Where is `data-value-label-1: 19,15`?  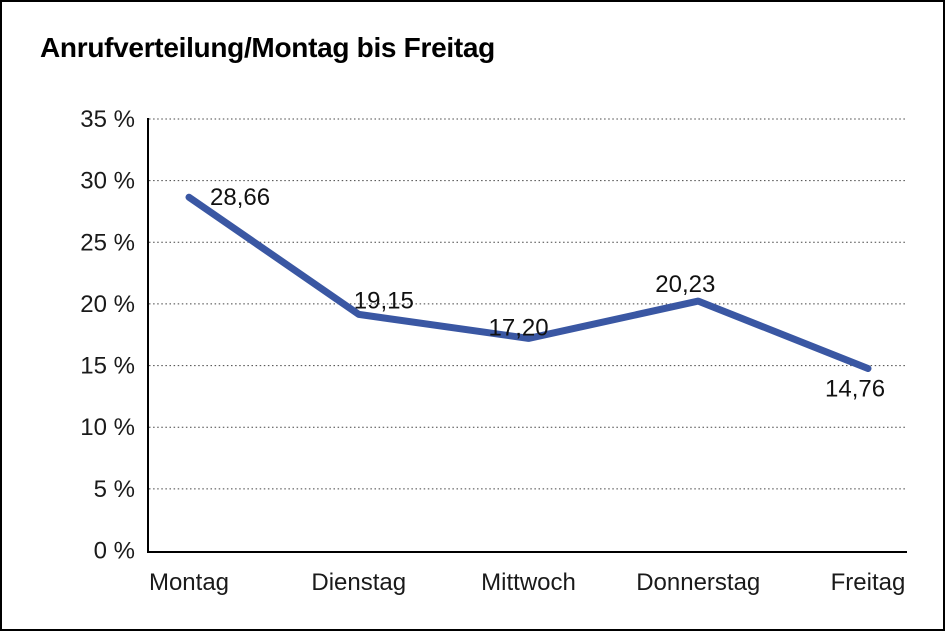 data-value-label-1: 19,15 is located at coordinates (384, 300).